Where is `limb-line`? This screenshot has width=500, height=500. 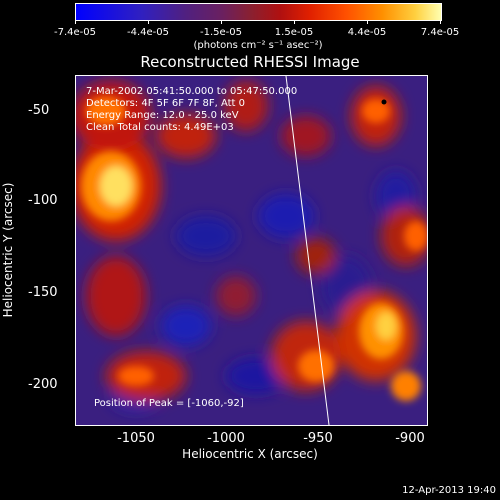
limb-line is located at coordinates (307, 250).